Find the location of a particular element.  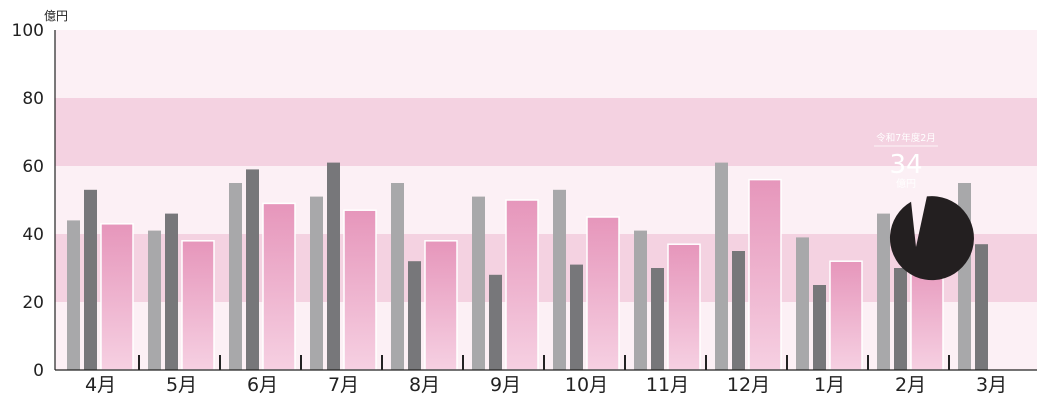

callout-bubble is located at coordinates (931, 238).